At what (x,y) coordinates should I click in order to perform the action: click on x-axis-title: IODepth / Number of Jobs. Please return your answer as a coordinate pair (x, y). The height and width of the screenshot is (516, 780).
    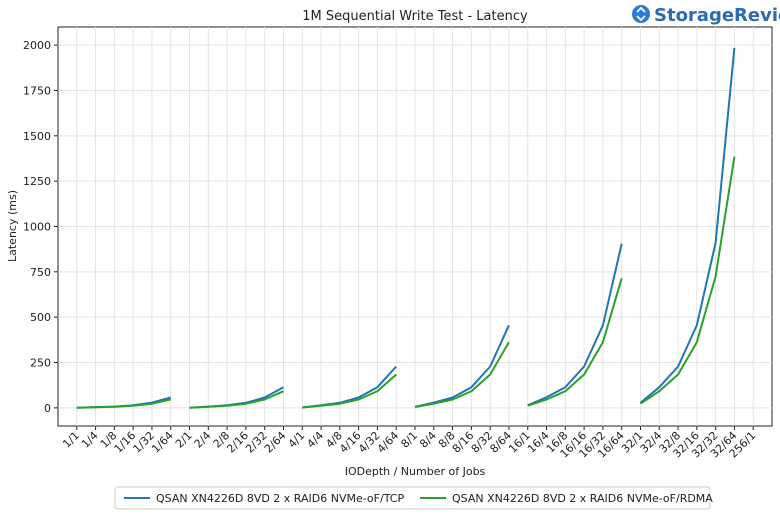
    Looking at the image, I should click on (415, 471).